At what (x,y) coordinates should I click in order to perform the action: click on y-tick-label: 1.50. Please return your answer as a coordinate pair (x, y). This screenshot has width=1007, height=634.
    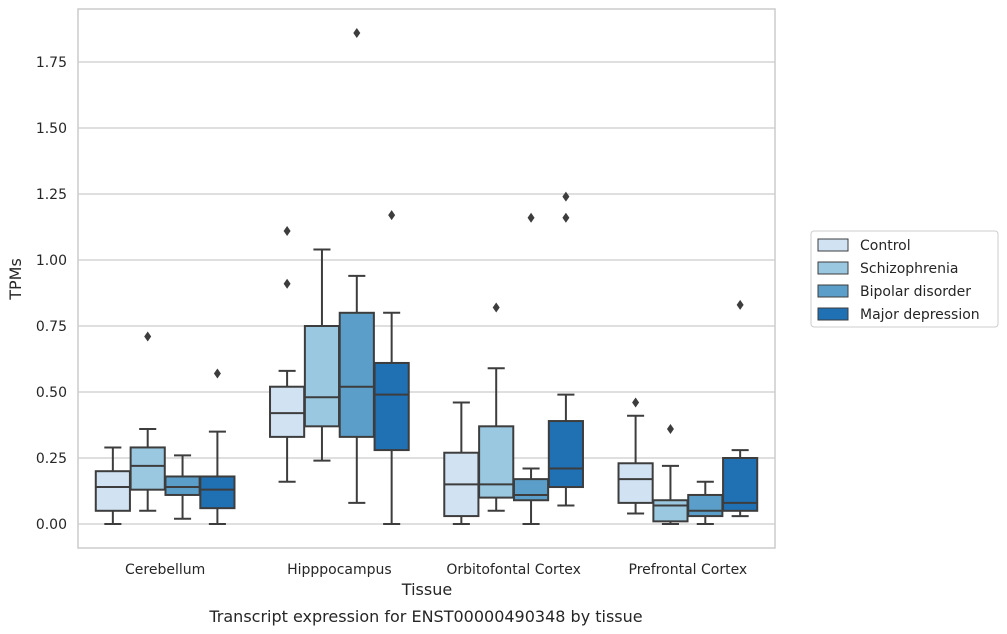
    Looking at the image, I should click on (51, 129).